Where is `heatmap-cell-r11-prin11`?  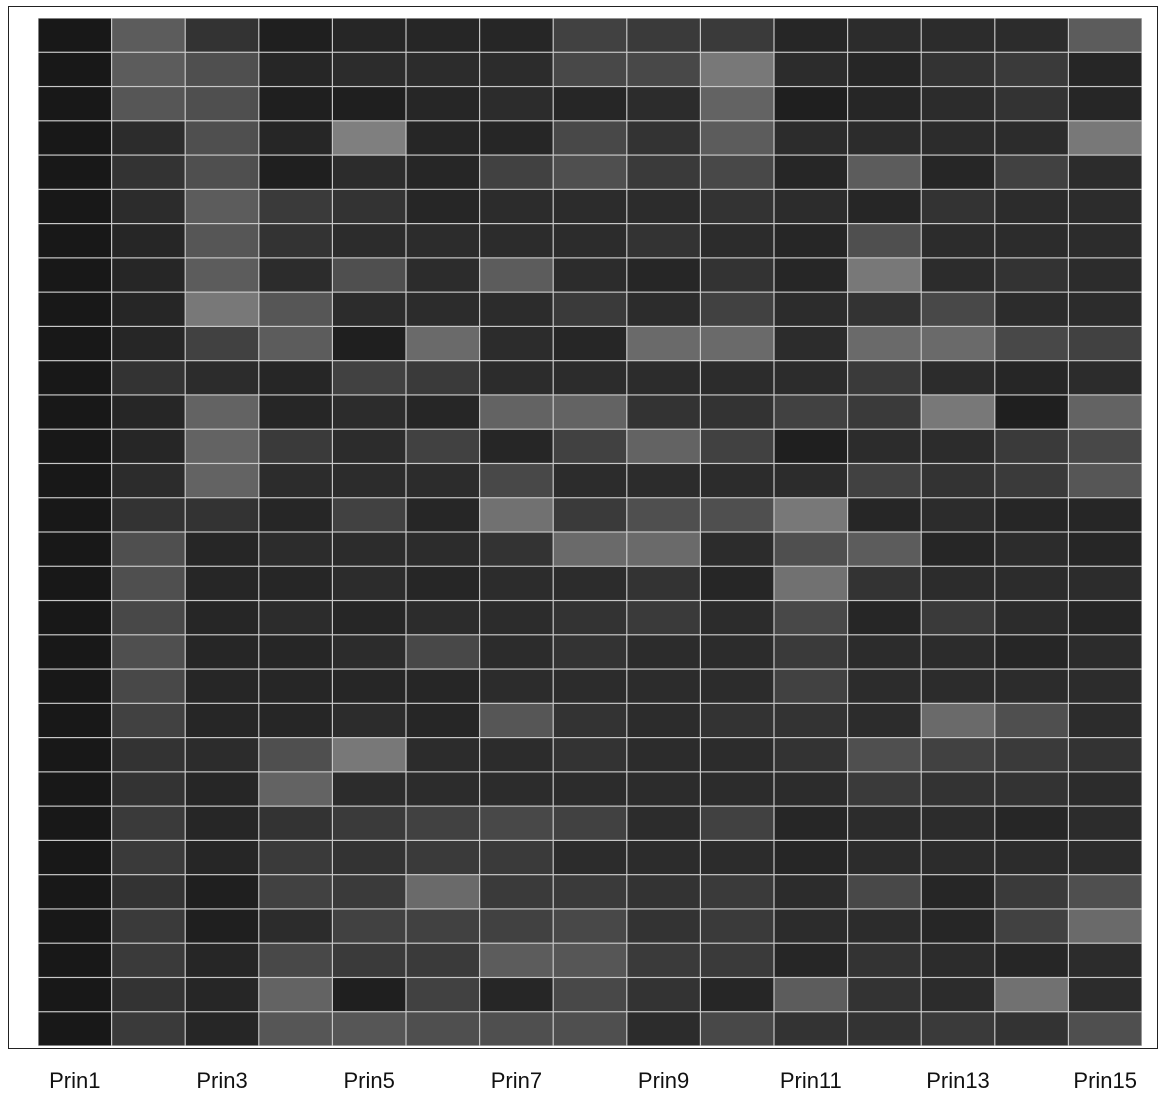
heatmap-cell-r11-prin11 is located at coordinates (810, 378).